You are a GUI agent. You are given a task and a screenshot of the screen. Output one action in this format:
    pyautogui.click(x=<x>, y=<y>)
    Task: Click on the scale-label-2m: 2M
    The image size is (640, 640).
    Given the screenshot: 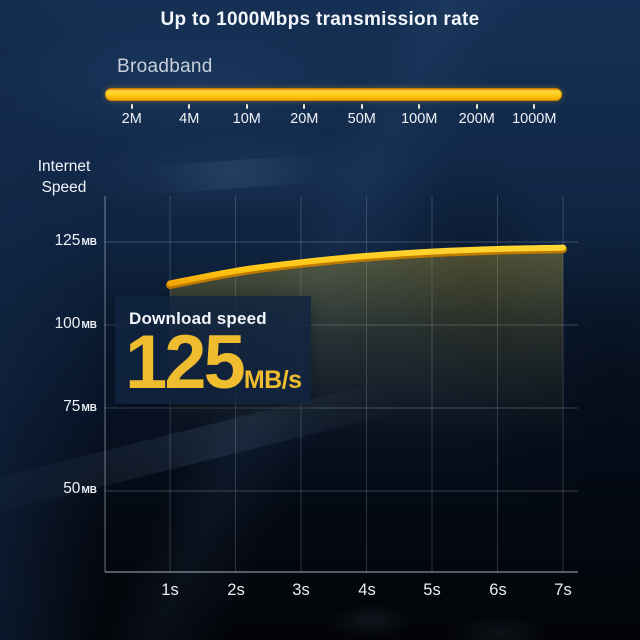 What is the action you would take?
    pyautogui.click(x=131, y=119)
    